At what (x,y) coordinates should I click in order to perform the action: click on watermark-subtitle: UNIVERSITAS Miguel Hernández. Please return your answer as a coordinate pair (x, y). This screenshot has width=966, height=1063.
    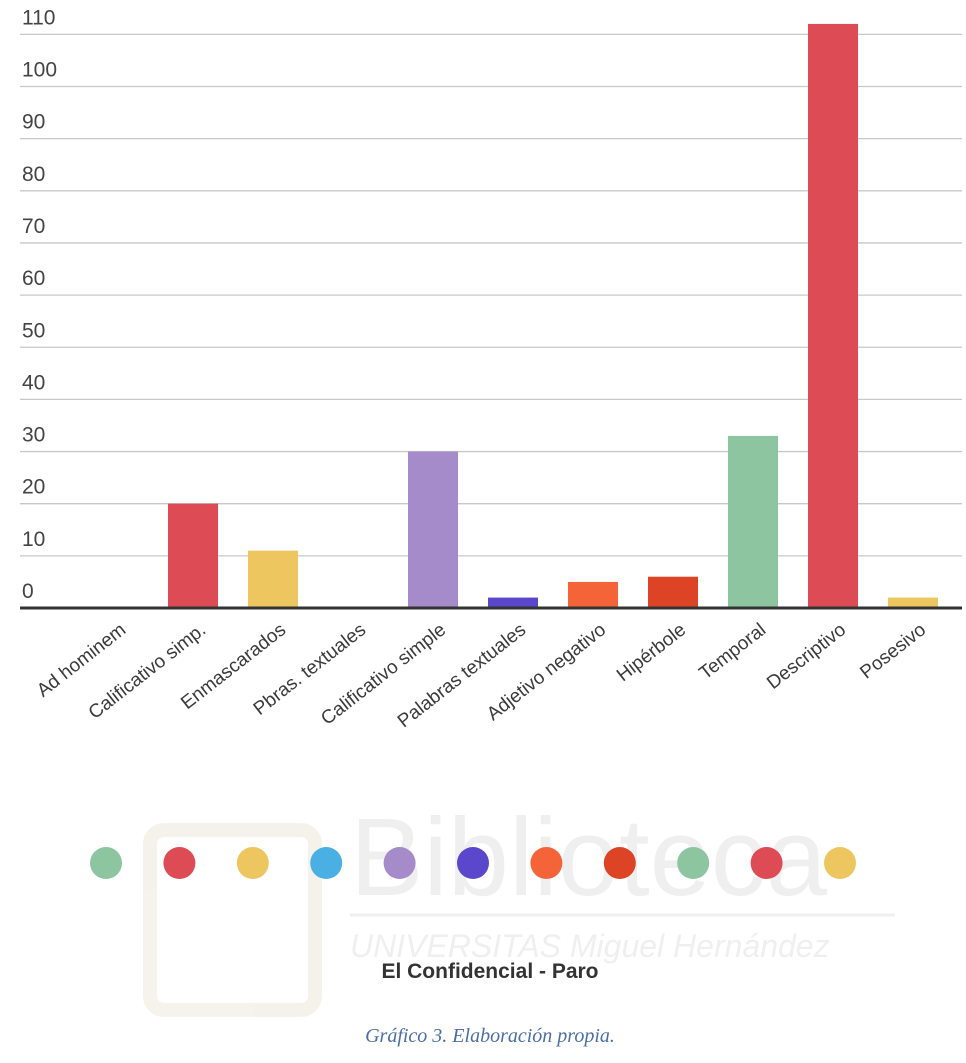
    Looking at the image, I should click on (590, 946).